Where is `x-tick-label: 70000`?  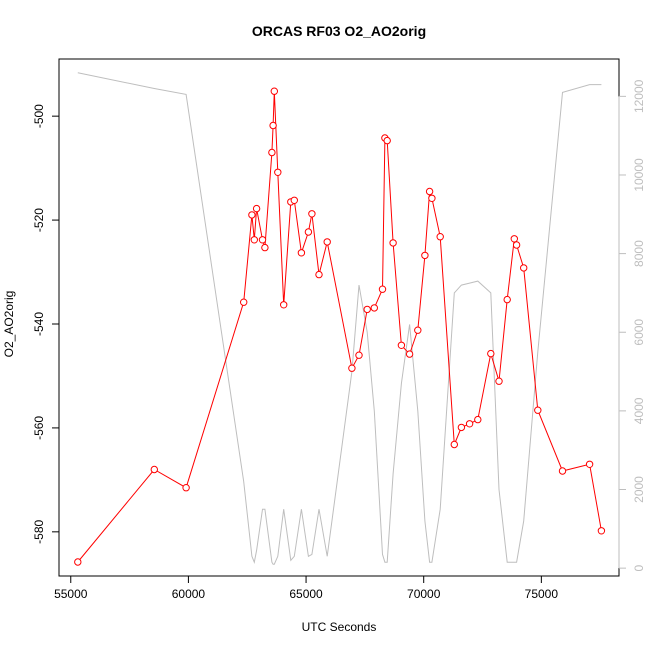
x-tick-label: 70000 is located at coordinates (424, 594).